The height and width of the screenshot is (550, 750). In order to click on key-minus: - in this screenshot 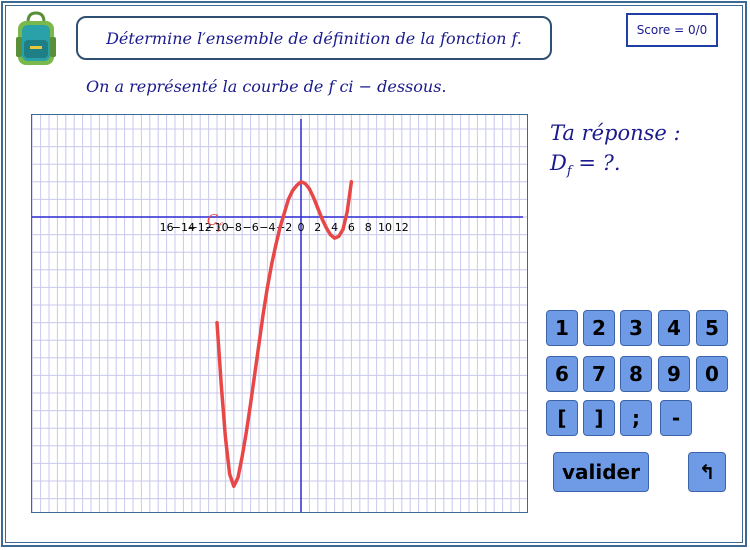, I will do `click(676, 418)`.